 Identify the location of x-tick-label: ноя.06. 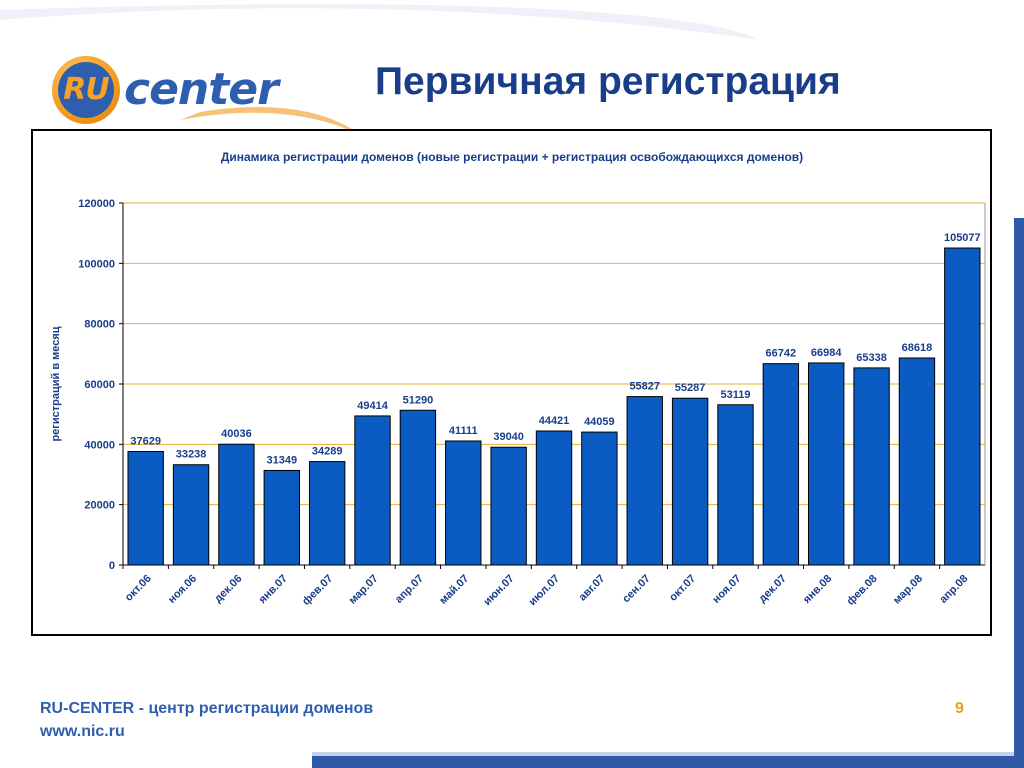
(182, 589).